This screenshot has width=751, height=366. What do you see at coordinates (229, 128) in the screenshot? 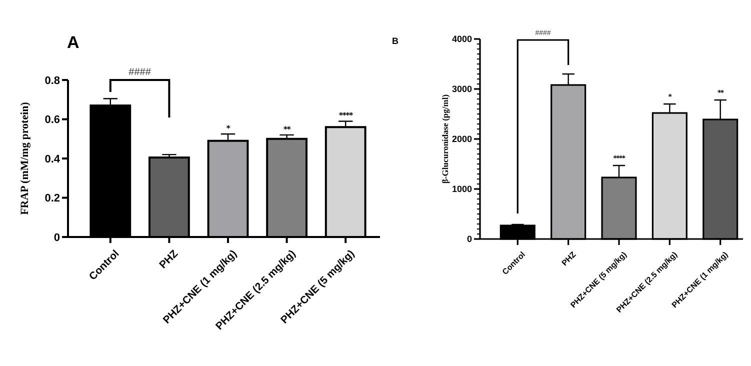
I see `annotation: *` at bounding box center [229, 128].